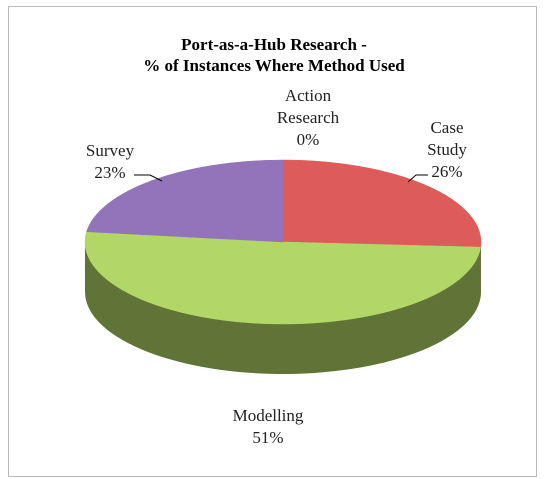  I want to click on data-label: Action Research 0%, so click(308, 118).